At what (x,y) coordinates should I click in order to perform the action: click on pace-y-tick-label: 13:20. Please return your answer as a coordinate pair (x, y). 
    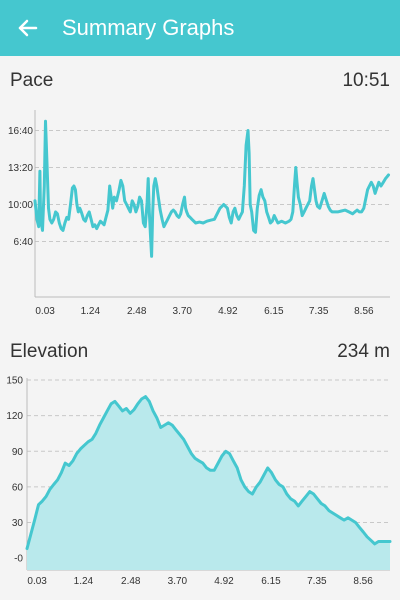
    Looking at the image, I should click on (20, 168).